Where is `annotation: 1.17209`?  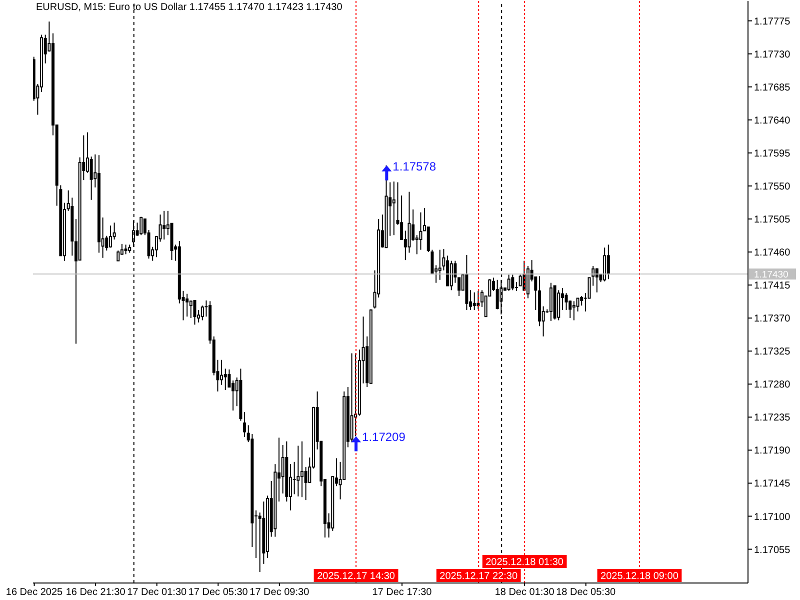
annotation: 1.17209 is located at coordinates (384, 437).